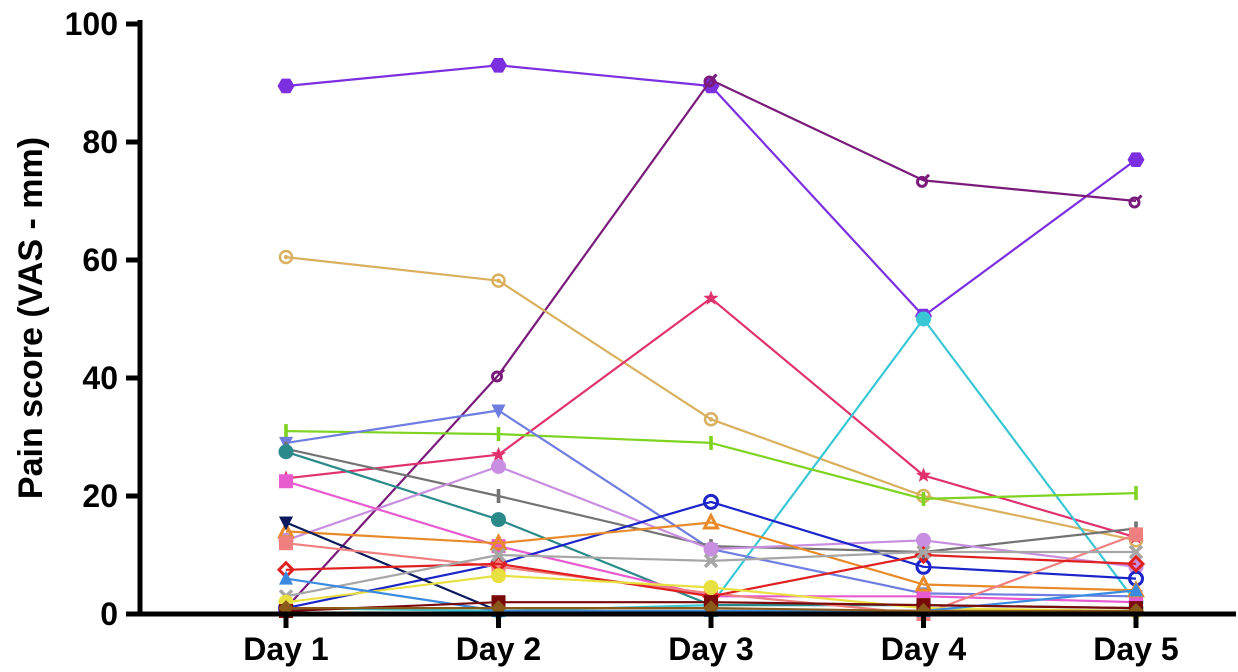  What do you see at coordinates (109, 614) in the screenshot?
I see `y-tick-label-0: 0` at bounding box center [109, 614].